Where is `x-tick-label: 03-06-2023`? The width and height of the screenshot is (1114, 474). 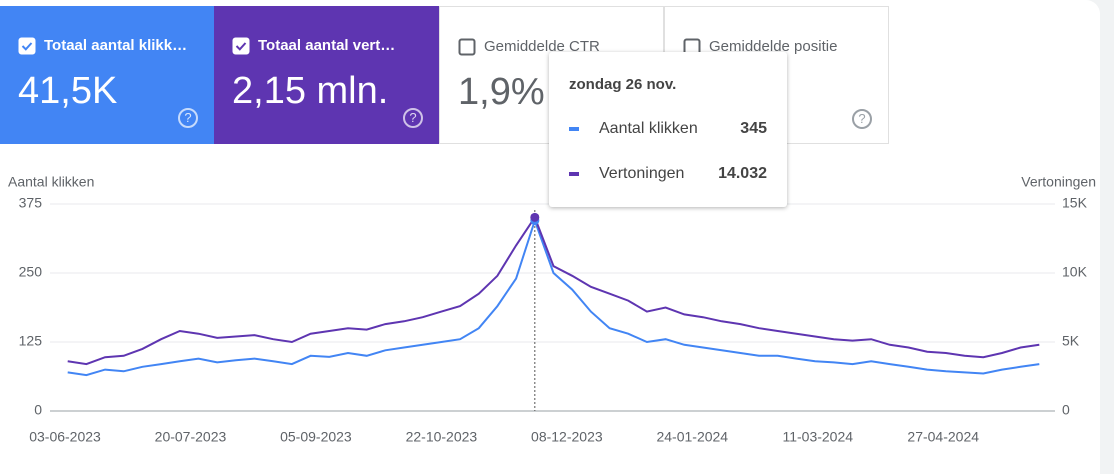 x-tick-label: 03-06-2023 is located at coordinates (65, 437).